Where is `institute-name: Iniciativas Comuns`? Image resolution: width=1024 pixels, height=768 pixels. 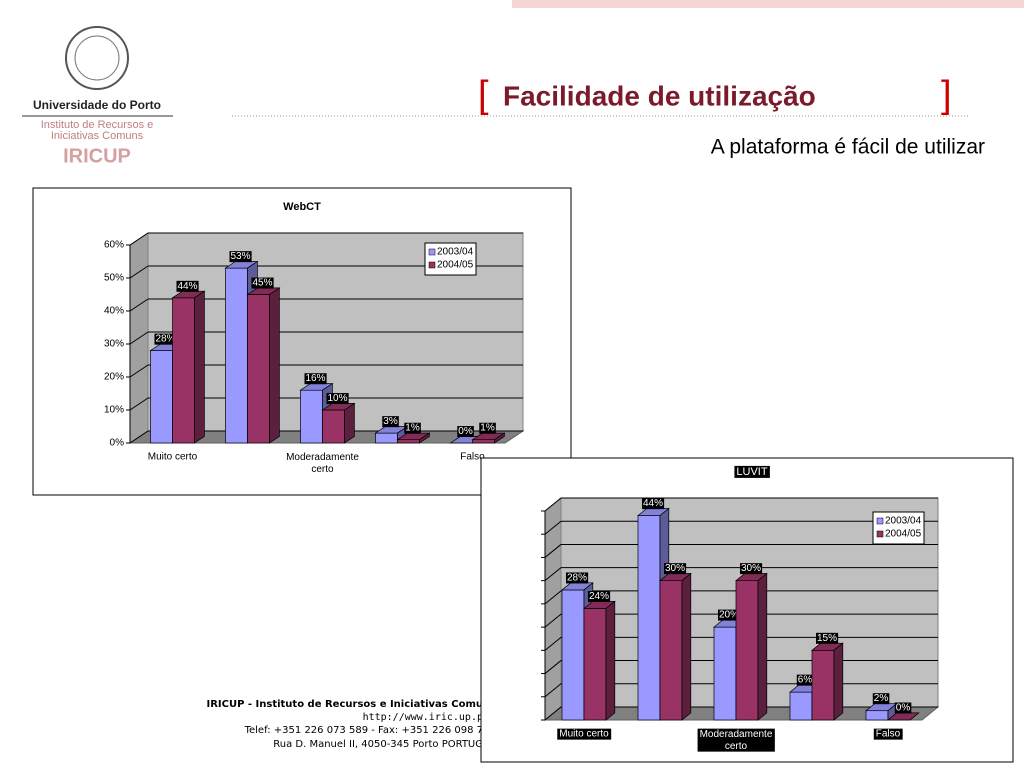 institute-name: Iniciativas Comuns is located at coordinates (97, 136).